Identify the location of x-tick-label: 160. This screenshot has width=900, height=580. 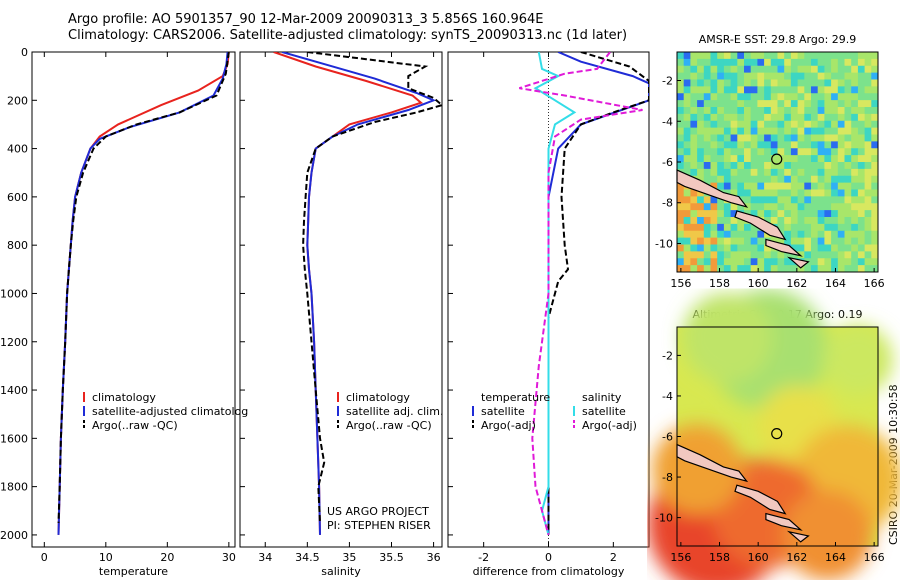
(758, 557).